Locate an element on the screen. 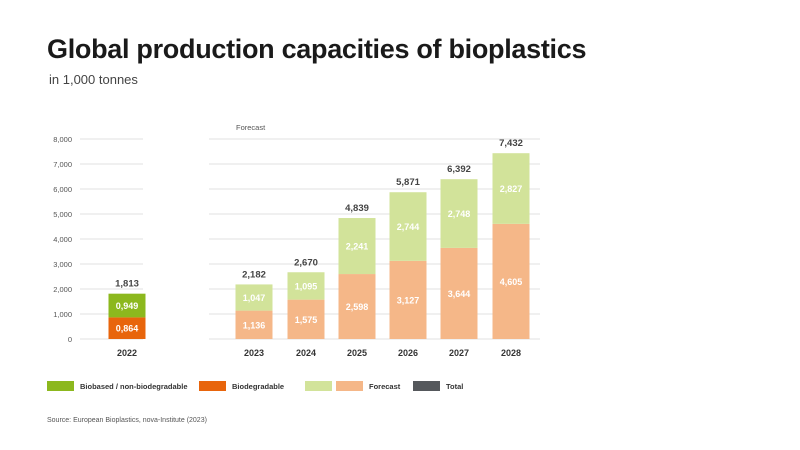 Image resolution: width=800 pixels, height=450 pixels. data-label-biodegradable: 1,575 is located at coordinates (306, 320).